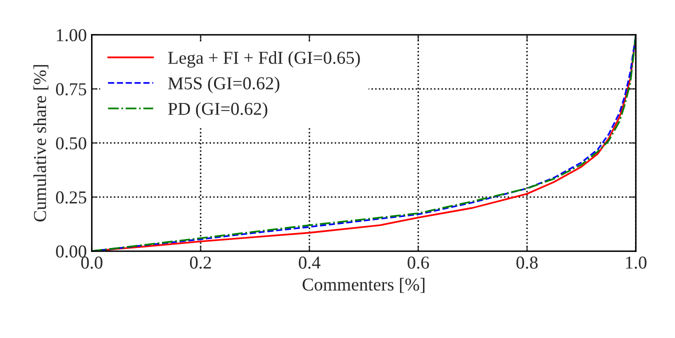 The width and height of the screenshot is (675, 338). Describe the element at coordinates (71, 35) in the screenshot. I see `y-tick-label: 1.00` at that location.